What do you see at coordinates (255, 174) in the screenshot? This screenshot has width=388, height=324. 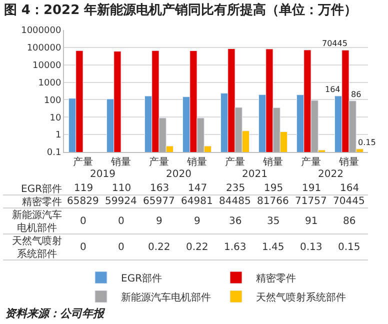 I see `text: 2021` at bounding box center [255, 174].